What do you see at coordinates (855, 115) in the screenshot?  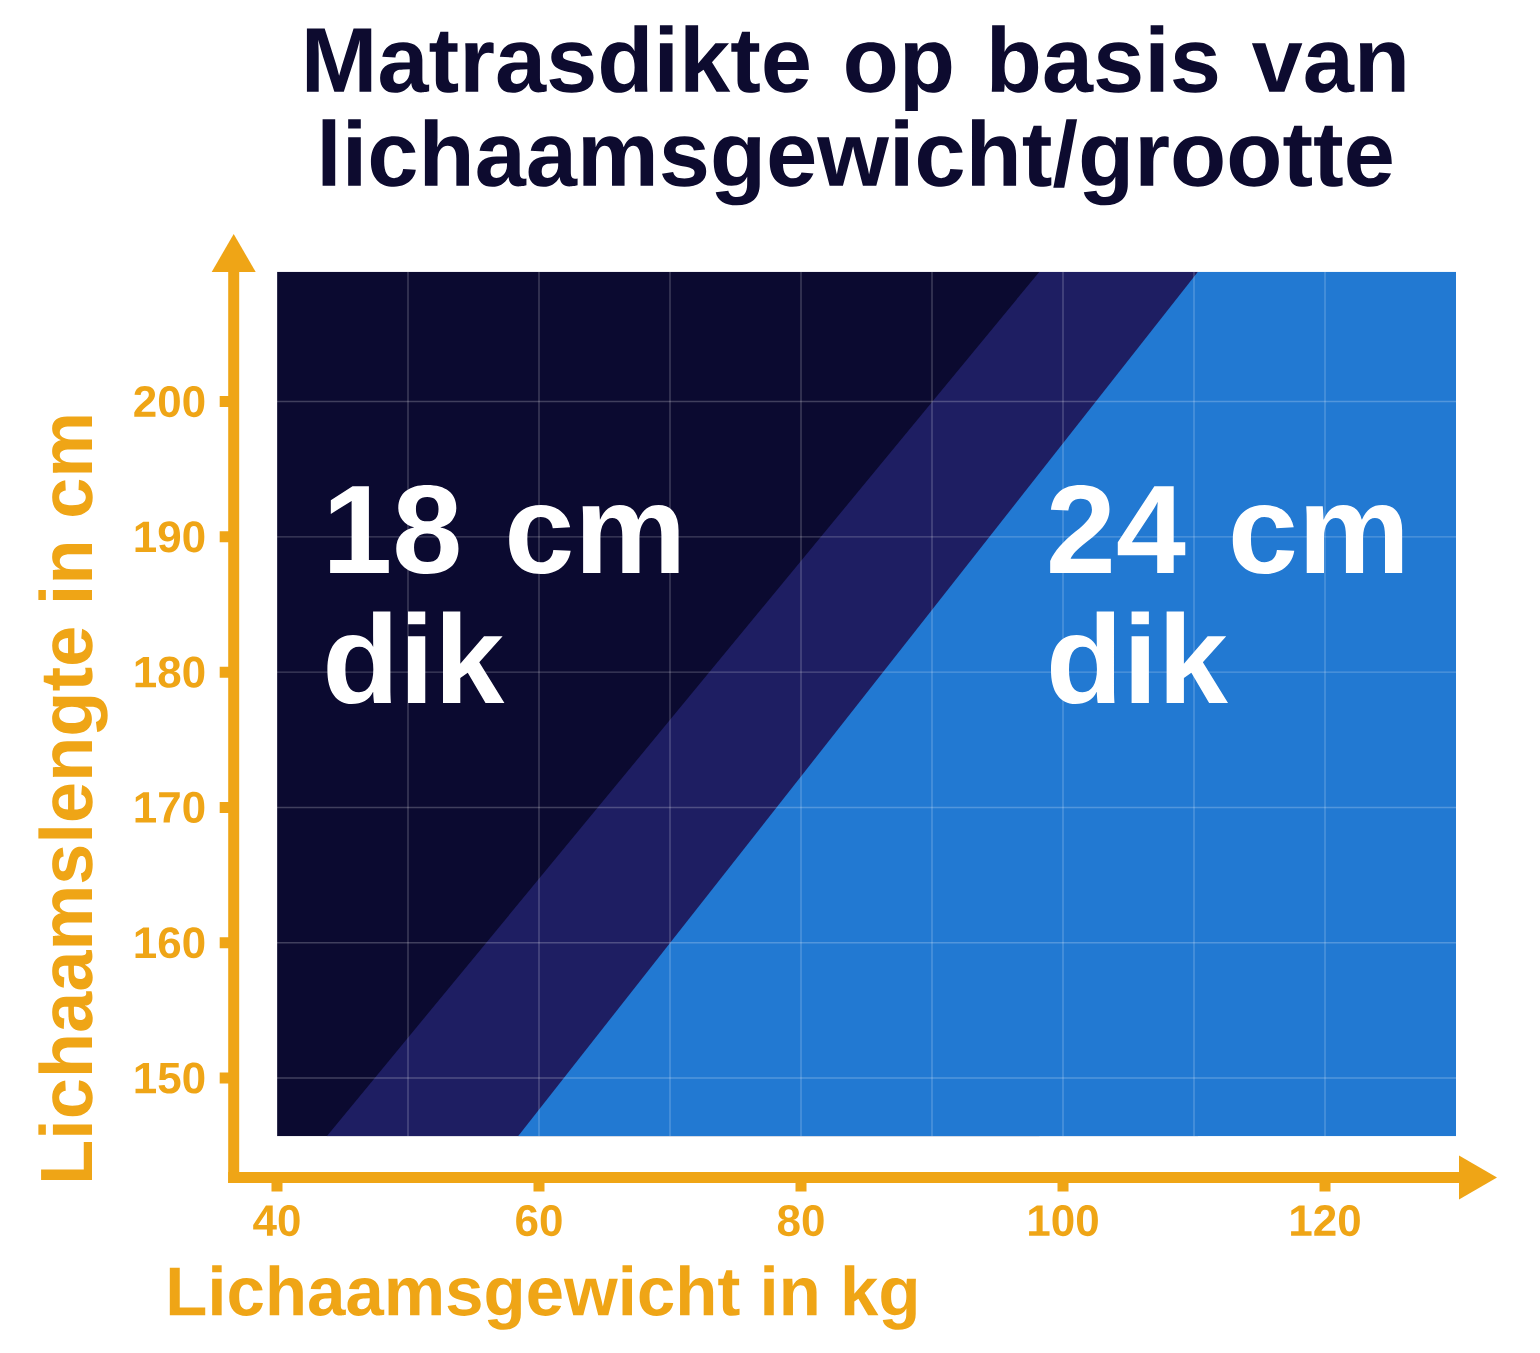 I see `chart-title: Matrasdikte op basis van lichaamsgewicht/grootte` at bounding box center [855, 115].